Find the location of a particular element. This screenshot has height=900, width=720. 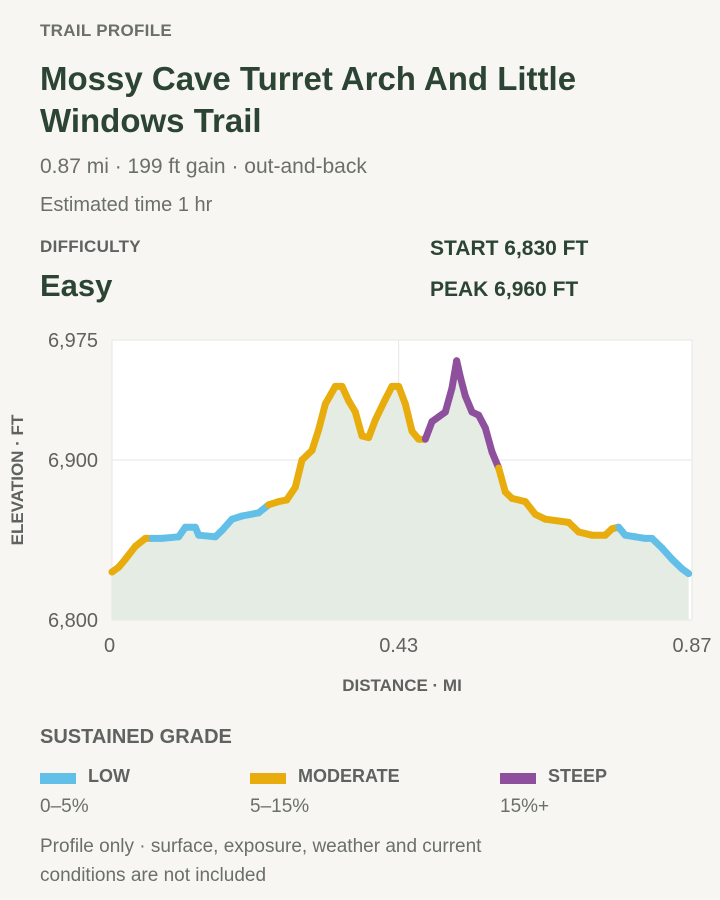

legend-range-low: 0–5% is located at coordinates (64, 806).